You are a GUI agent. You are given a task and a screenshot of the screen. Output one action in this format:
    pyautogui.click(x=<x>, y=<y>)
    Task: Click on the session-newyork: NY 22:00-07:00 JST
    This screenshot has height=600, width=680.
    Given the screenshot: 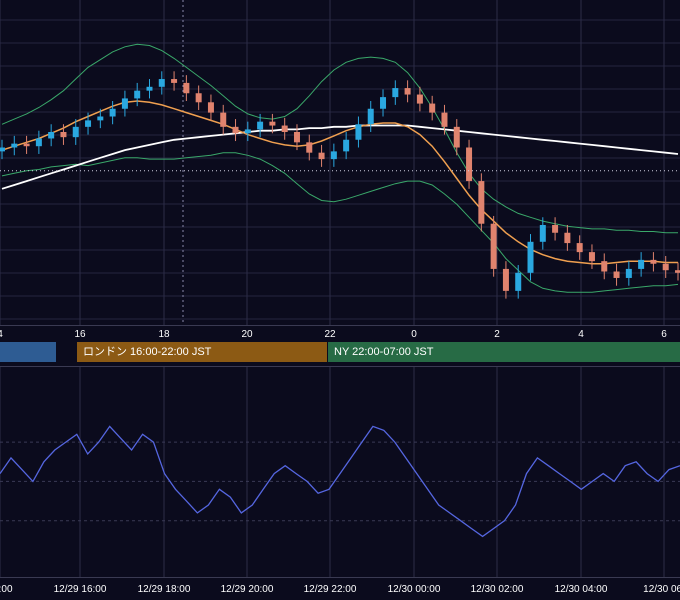 What is the action you would take?
    pyautogui.click(x=504, y=352)
    